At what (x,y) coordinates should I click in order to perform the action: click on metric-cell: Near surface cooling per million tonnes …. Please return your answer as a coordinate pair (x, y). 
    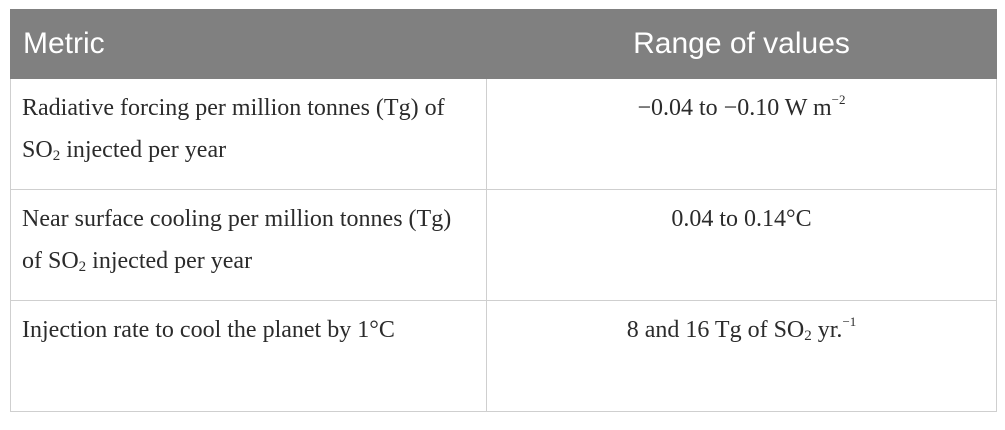
    Looking at the image, I should click on (248, 245).